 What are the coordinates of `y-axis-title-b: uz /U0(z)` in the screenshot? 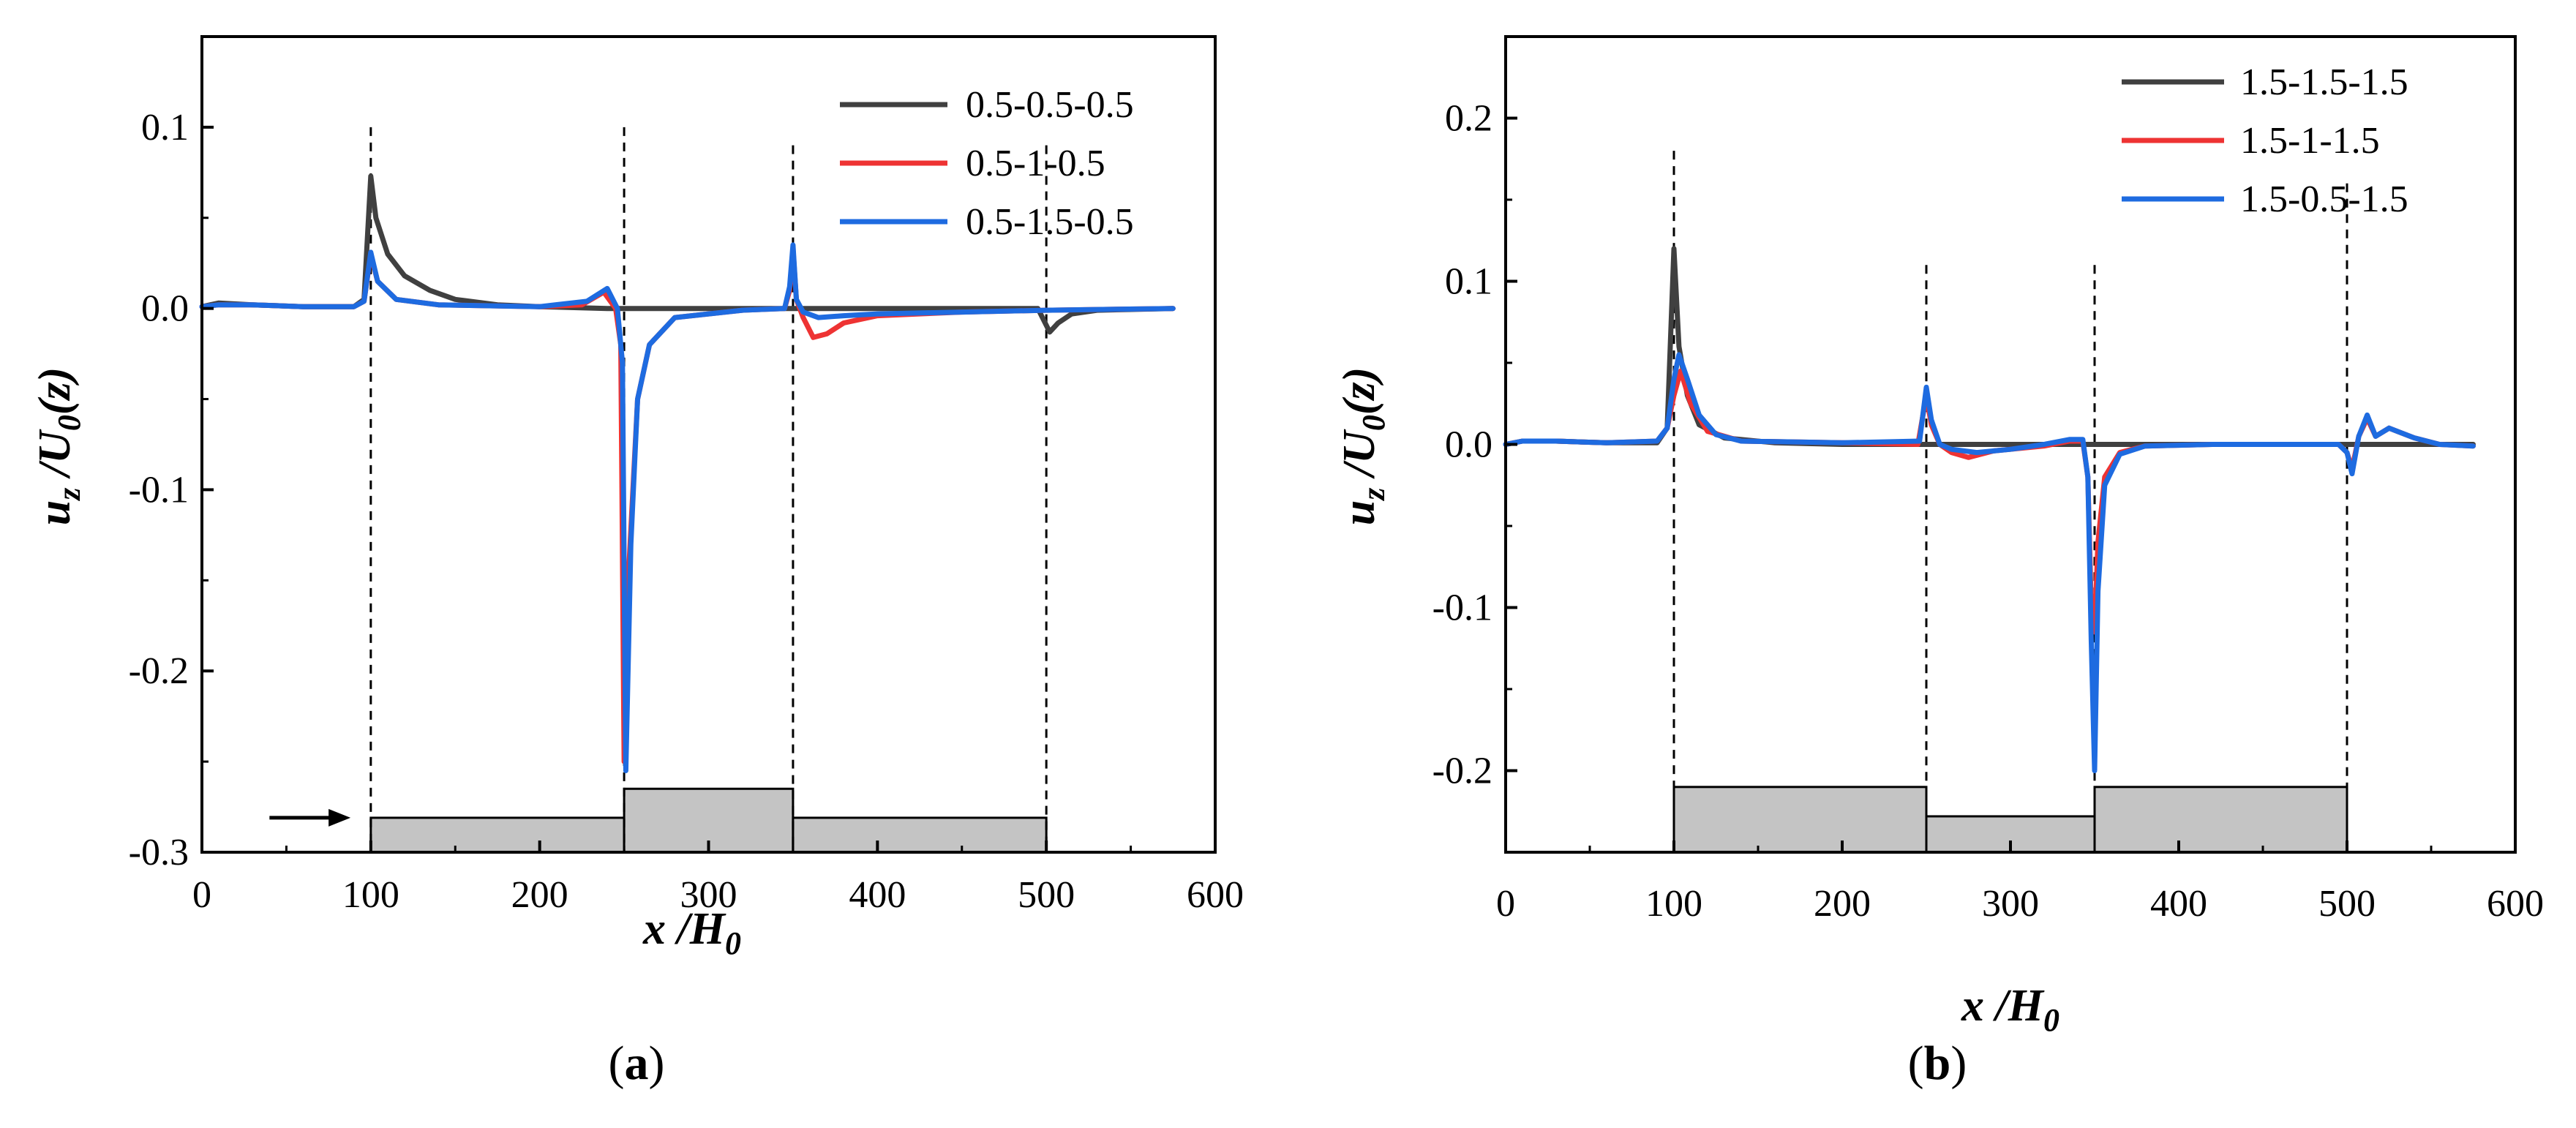 It's located at (1363, 446).